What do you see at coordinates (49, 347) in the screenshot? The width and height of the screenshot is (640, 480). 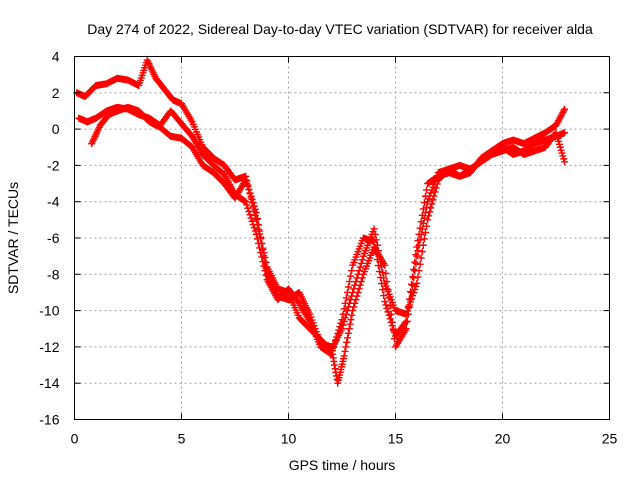 I see `y-tick-label: -12` at bounding box center [49, 347].